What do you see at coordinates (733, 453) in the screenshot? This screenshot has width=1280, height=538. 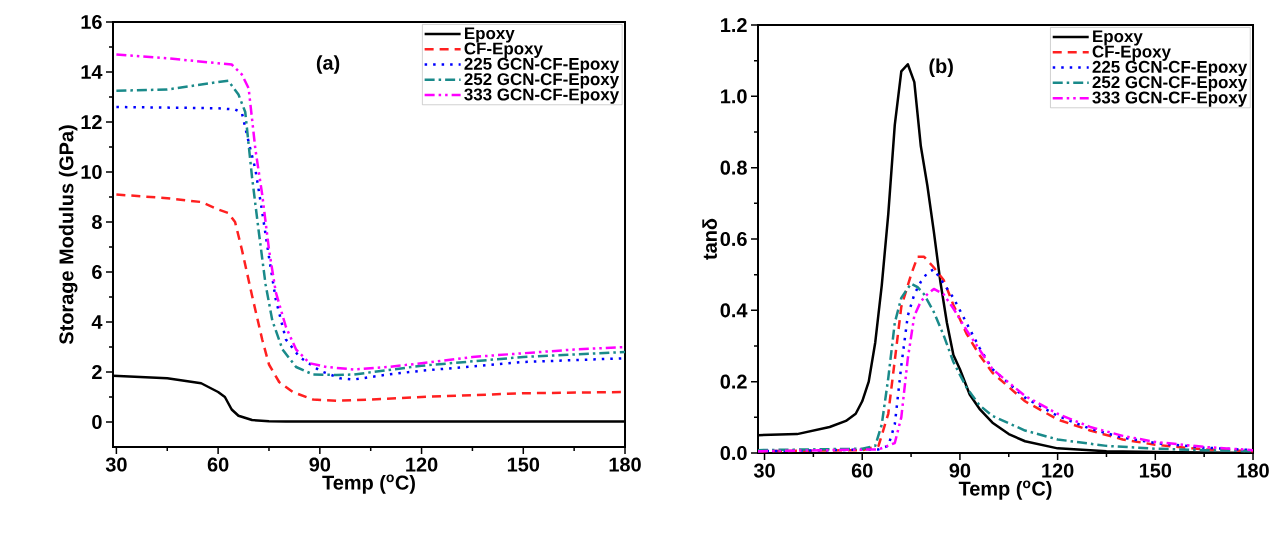 I see `y-tick-label: 0.0` at bounding box center [733, 453].